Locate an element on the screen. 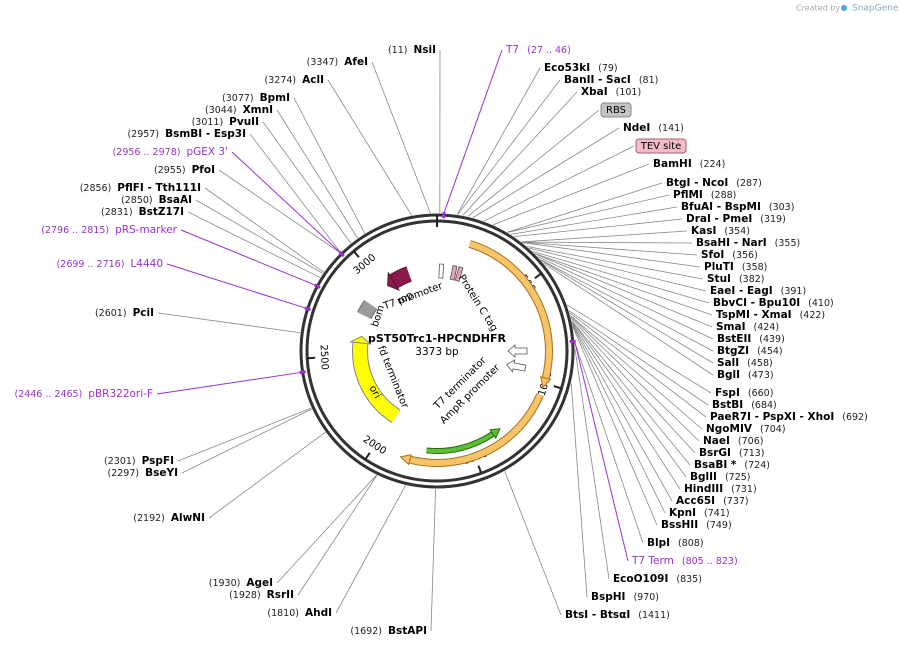  site-label: PflMI (288) is located at coordinates (704, 195).